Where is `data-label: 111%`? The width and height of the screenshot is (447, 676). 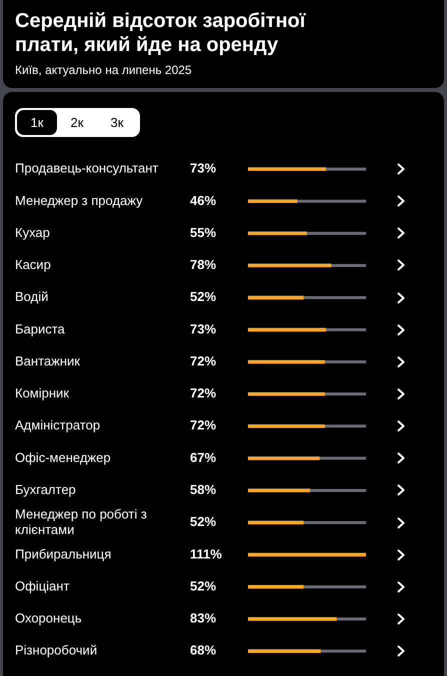
data-label: 111% is located at coordinates (206, 554).